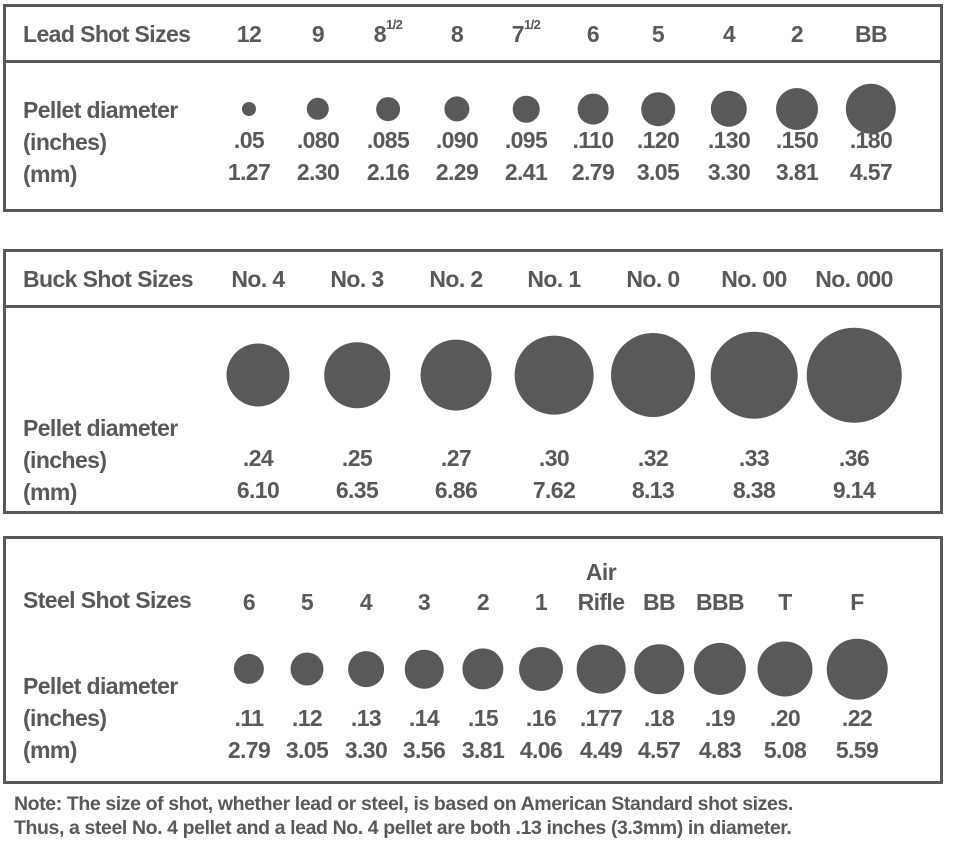  What do you see at coordinates (601, 587) in the screenshot?
I see `steel-size-7: Air Rifle` at bounding box center [601, 587].